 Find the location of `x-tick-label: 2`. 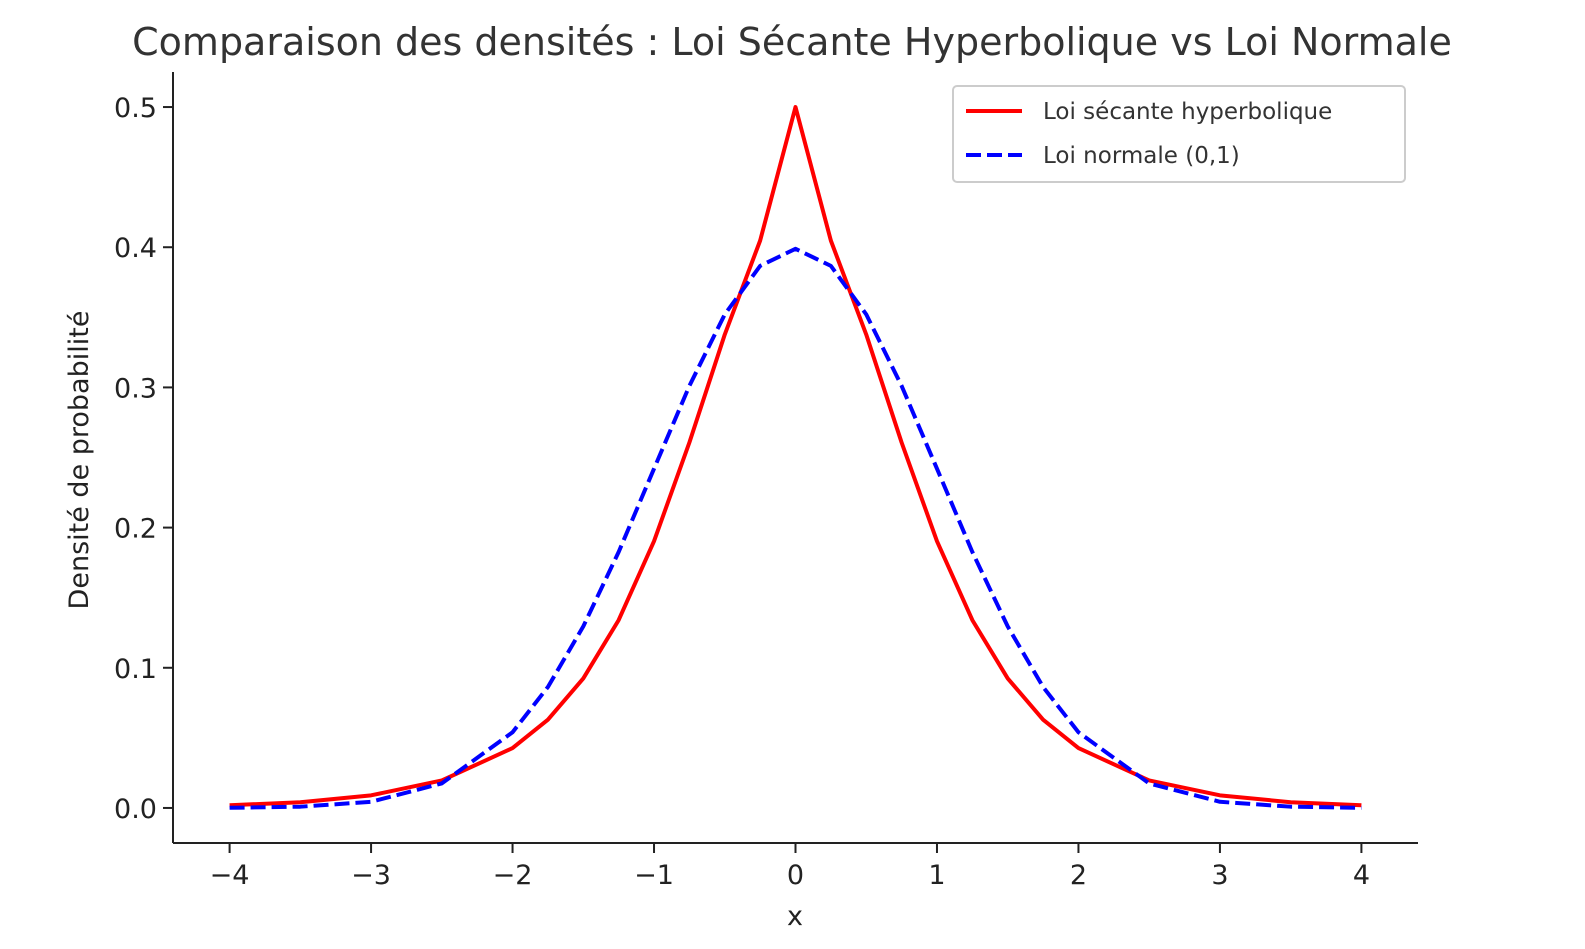

x-tick-label: 2 is located at coordinates (1078, 875).